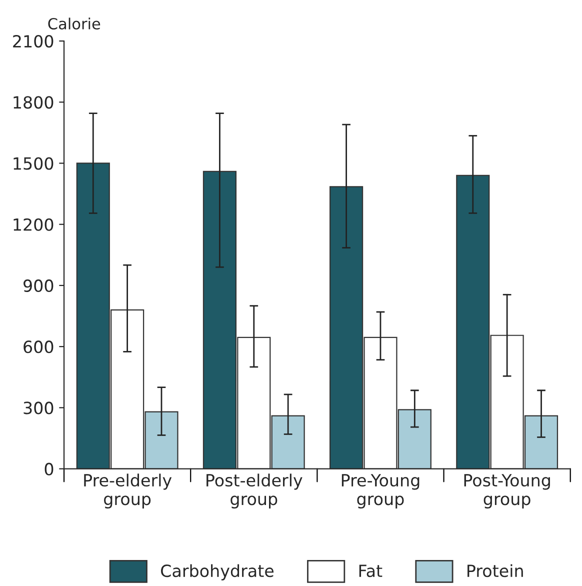 This screenshot has height=586, width=582. I want to click on legend-label: Fat, so click(370, 571).